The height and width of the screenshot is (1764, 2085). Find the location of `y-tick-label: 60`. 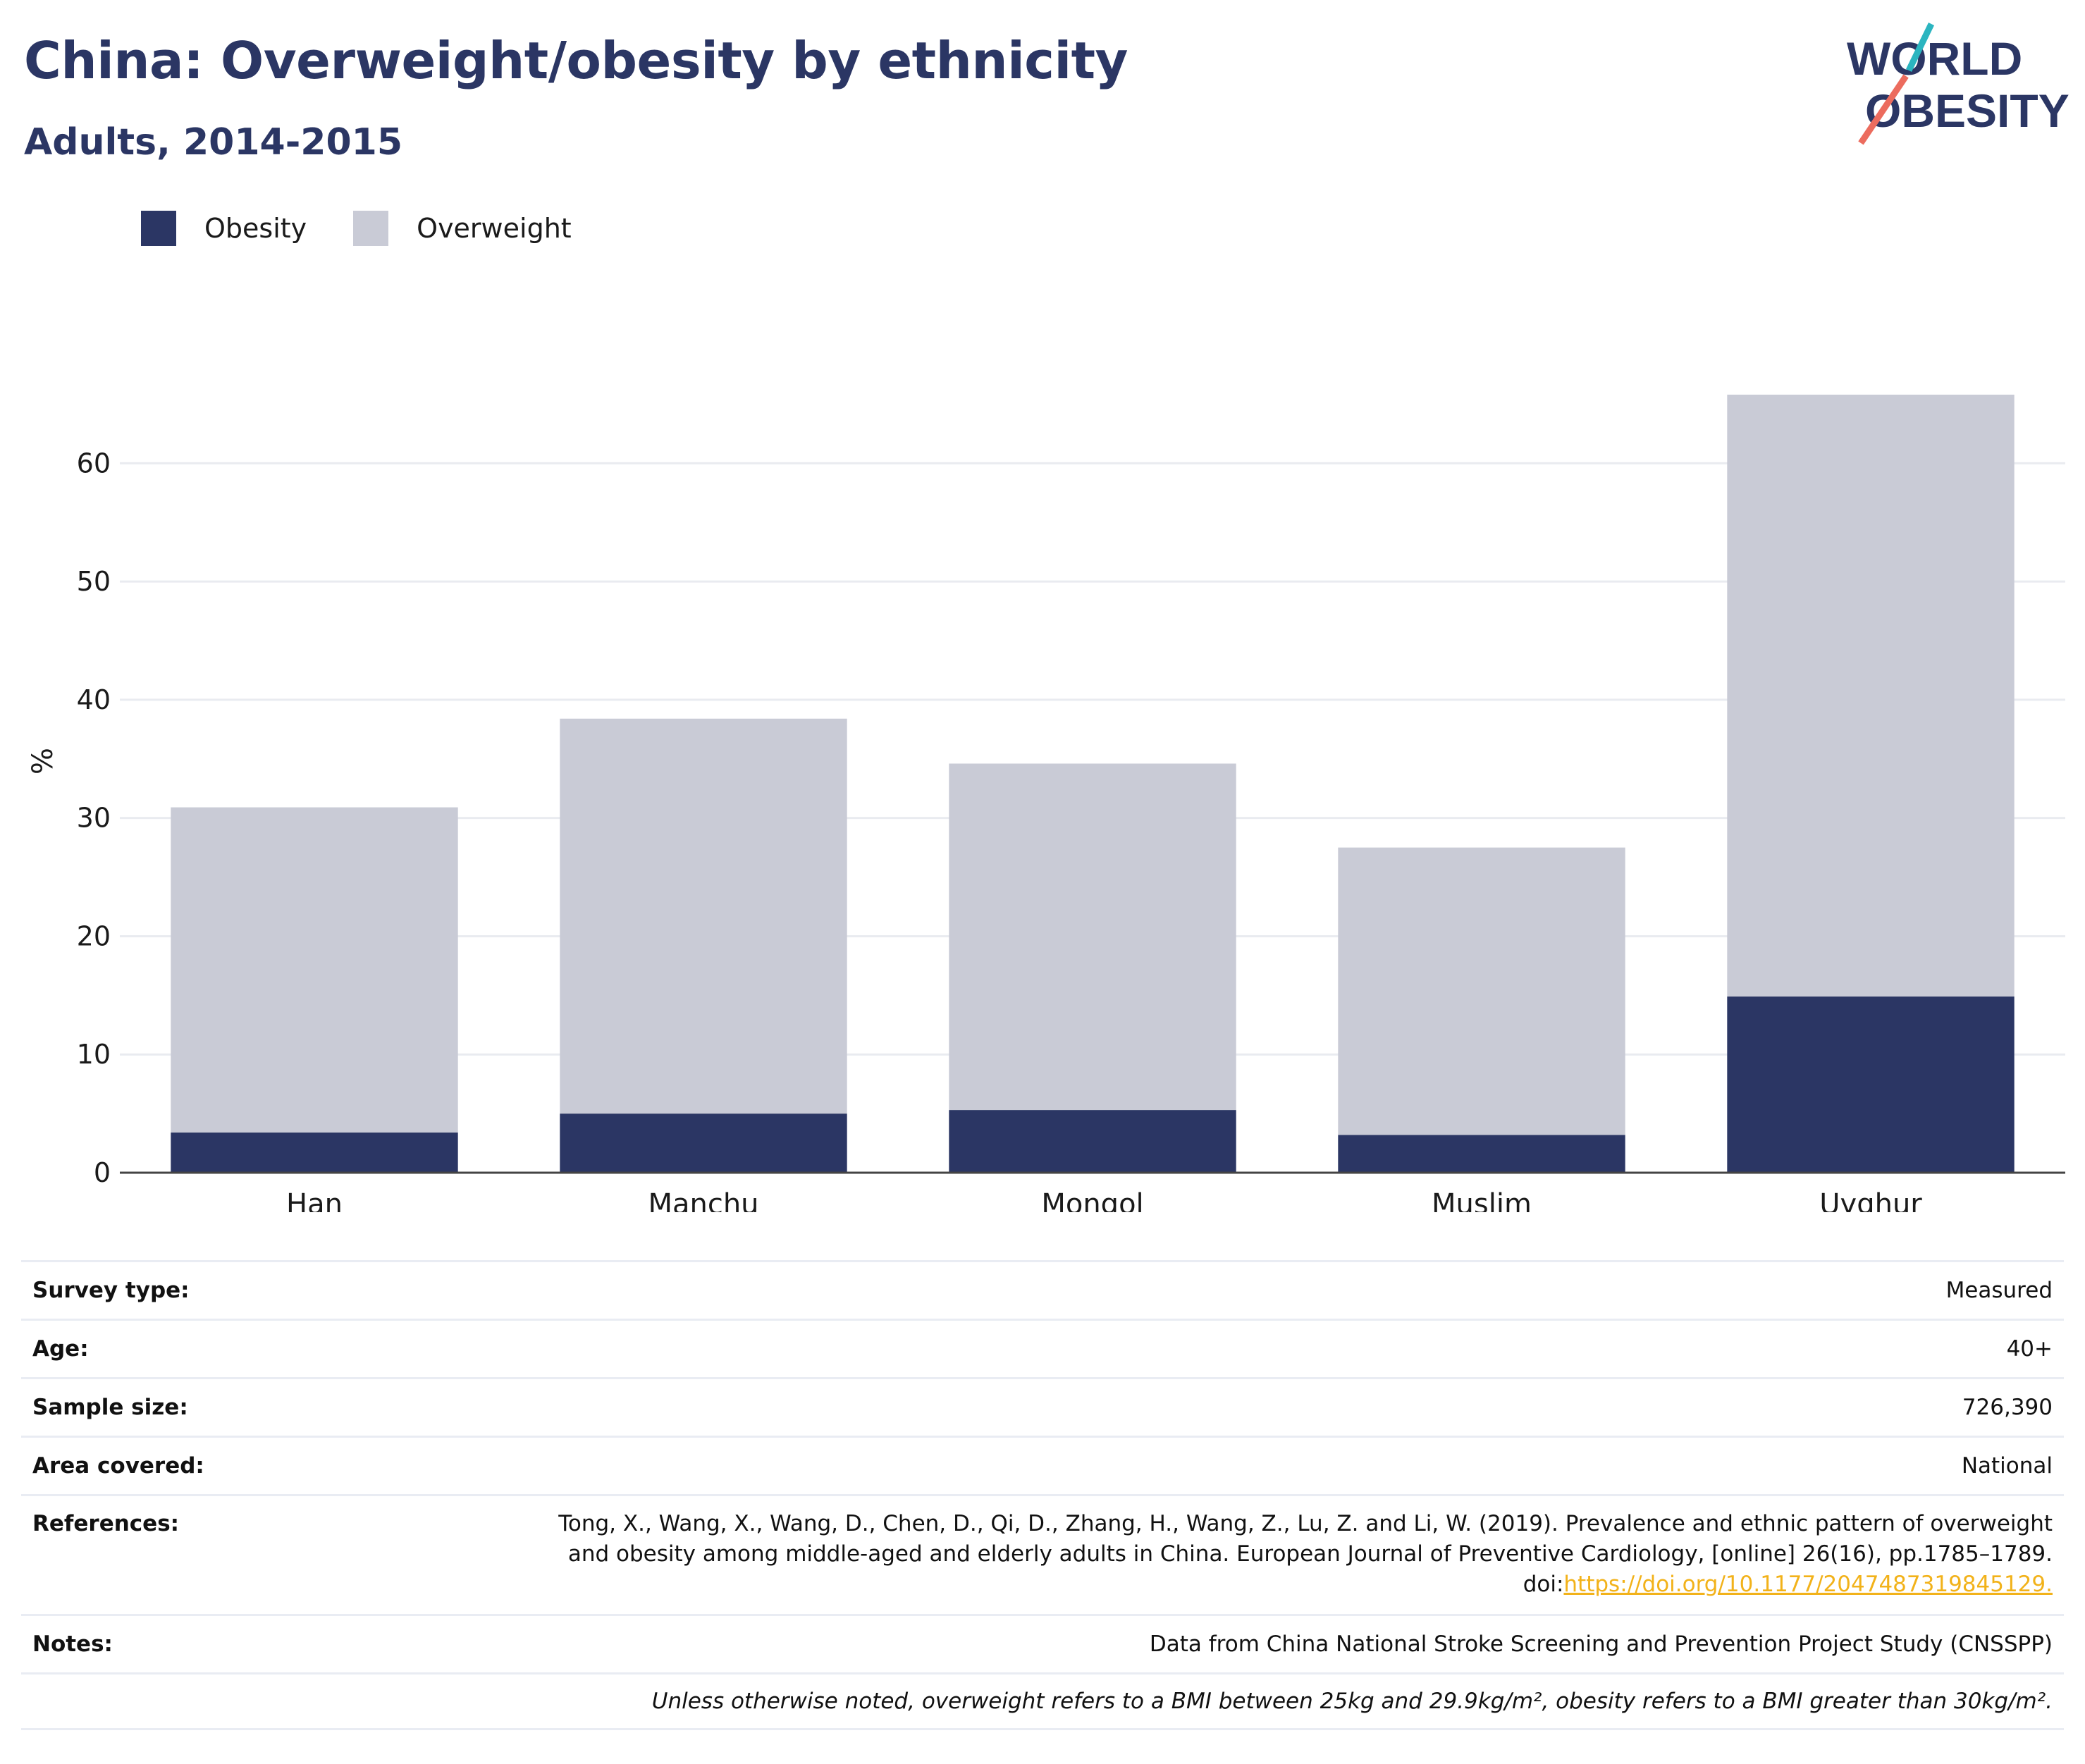

y-tick-label: 60 is located at coordinates (94, 463).